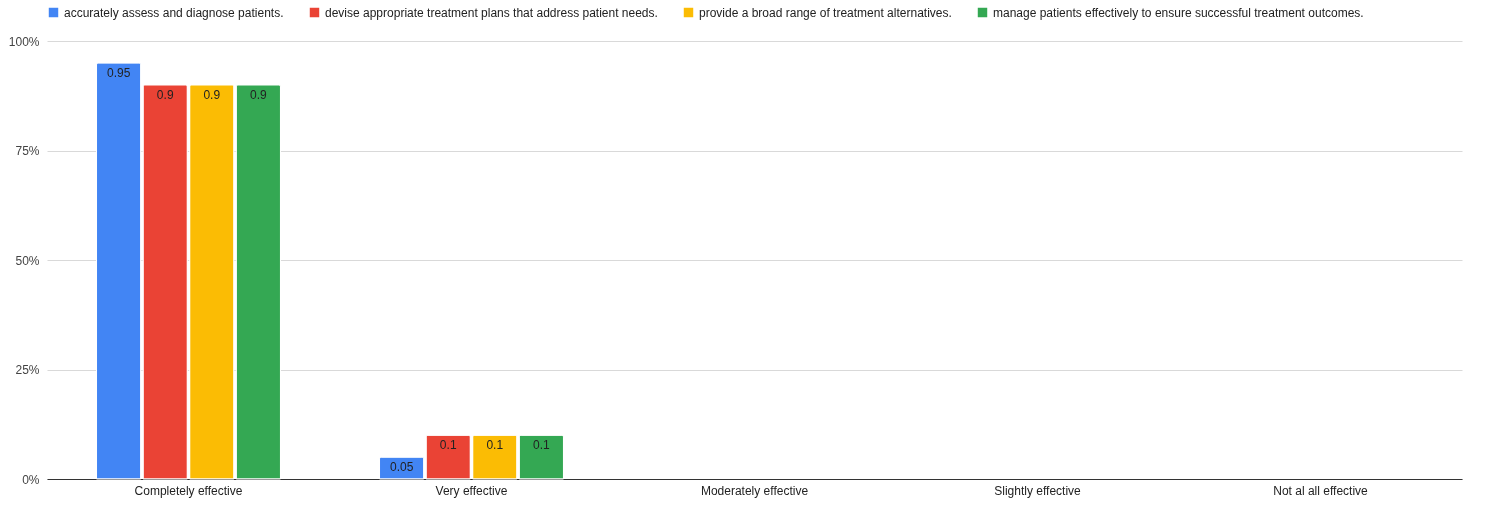 This screenshot has height=512, width=1495. I want to click on x-tick-label: Completely effective, so click(188, 490).